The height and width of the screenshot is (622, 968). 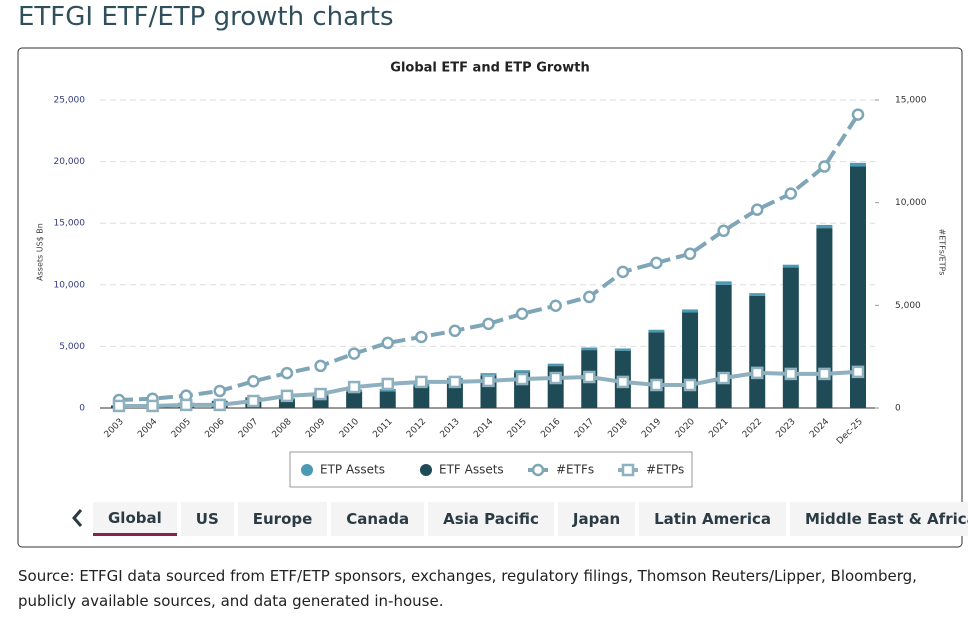 What do you see at coordinates (248, 428) in the screenshot?
I see `x-tick-label: 2007` at bounding box center [248, 428].